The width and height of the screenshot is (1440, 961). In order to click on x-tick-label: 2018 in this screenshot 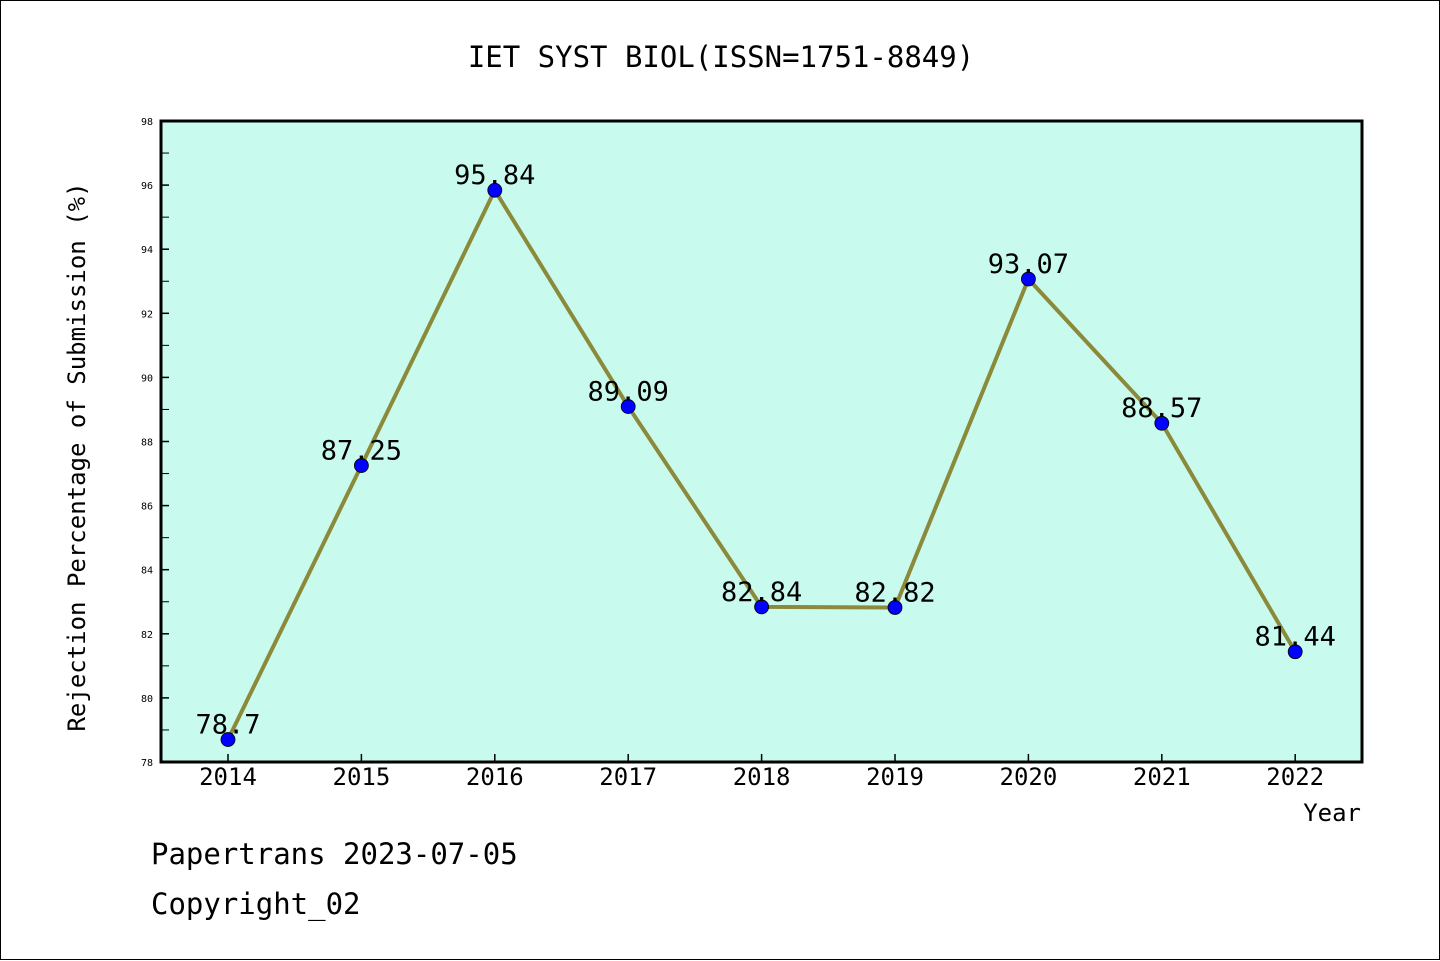, I will do `click(762, 777)`.